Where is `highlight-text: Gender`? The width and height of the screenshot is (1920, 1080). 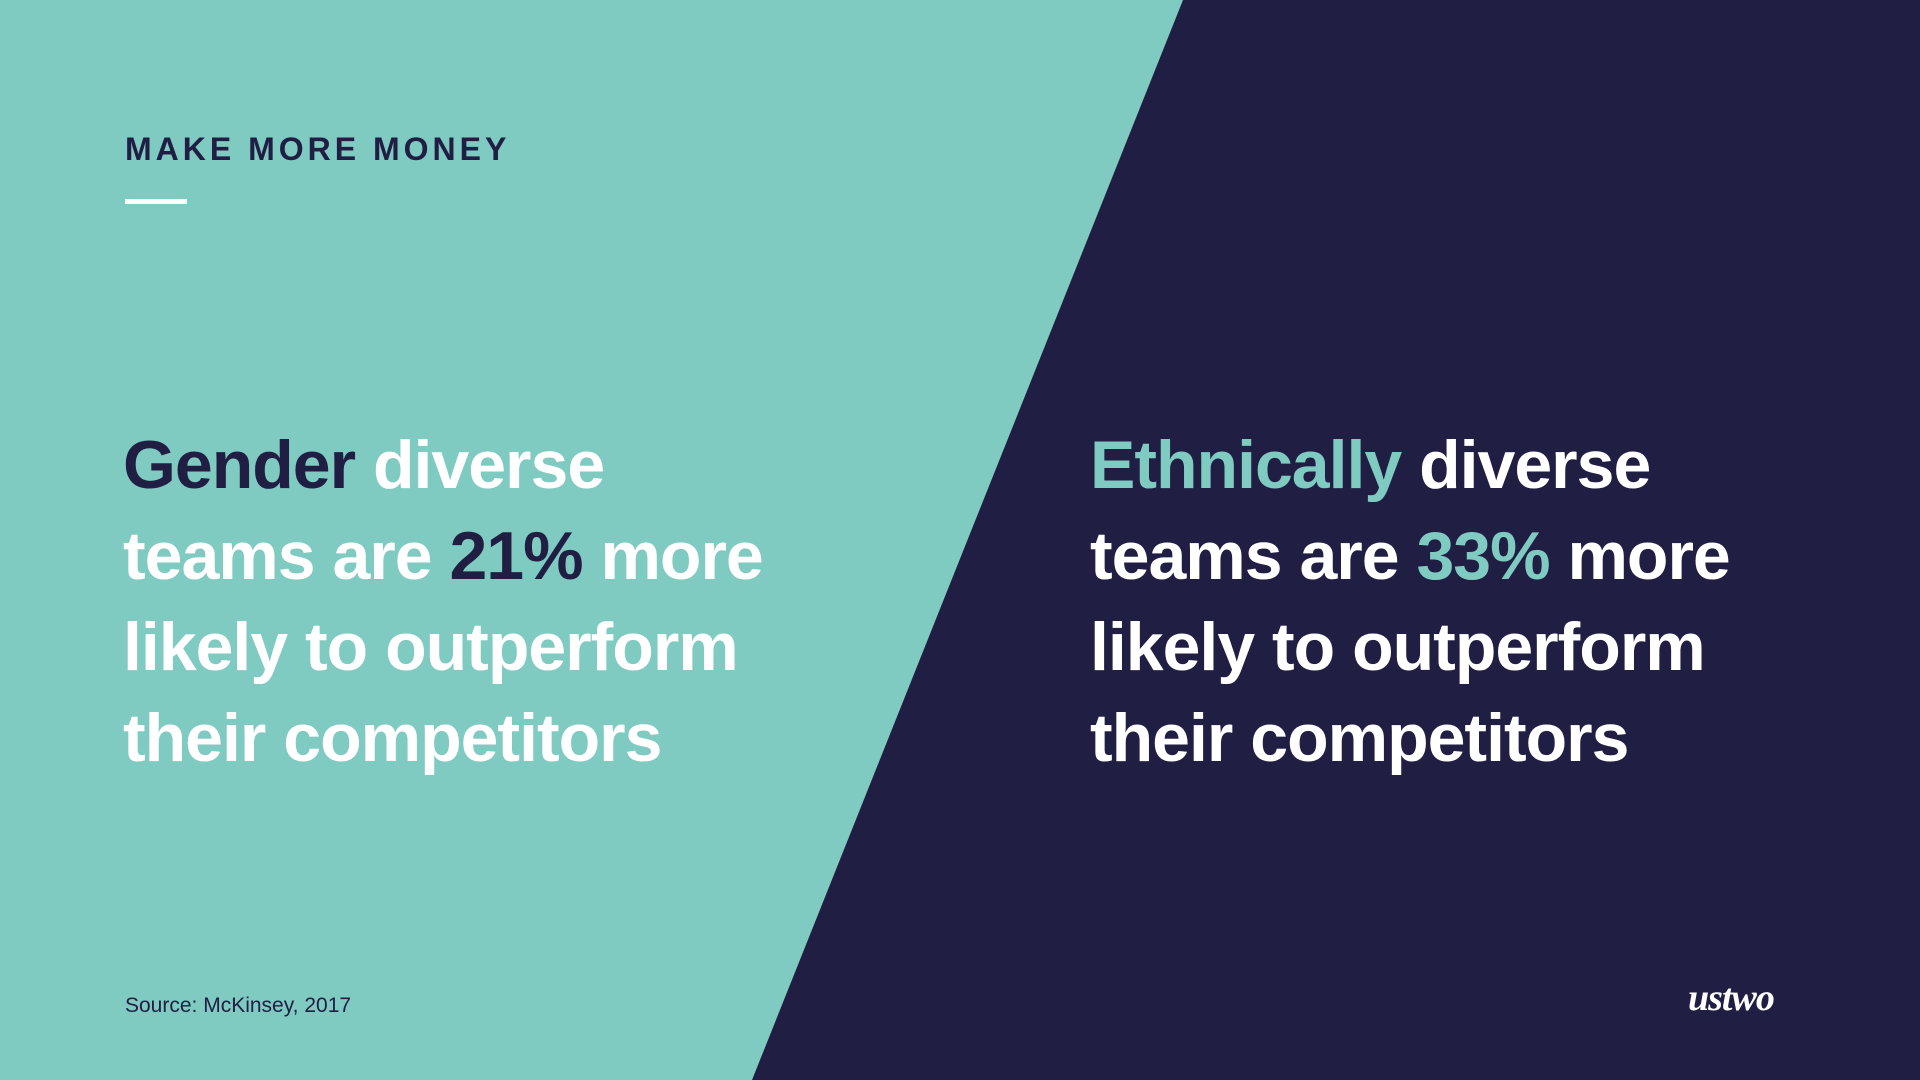
highlight-text: Gender is located at coordinates (239, 465).